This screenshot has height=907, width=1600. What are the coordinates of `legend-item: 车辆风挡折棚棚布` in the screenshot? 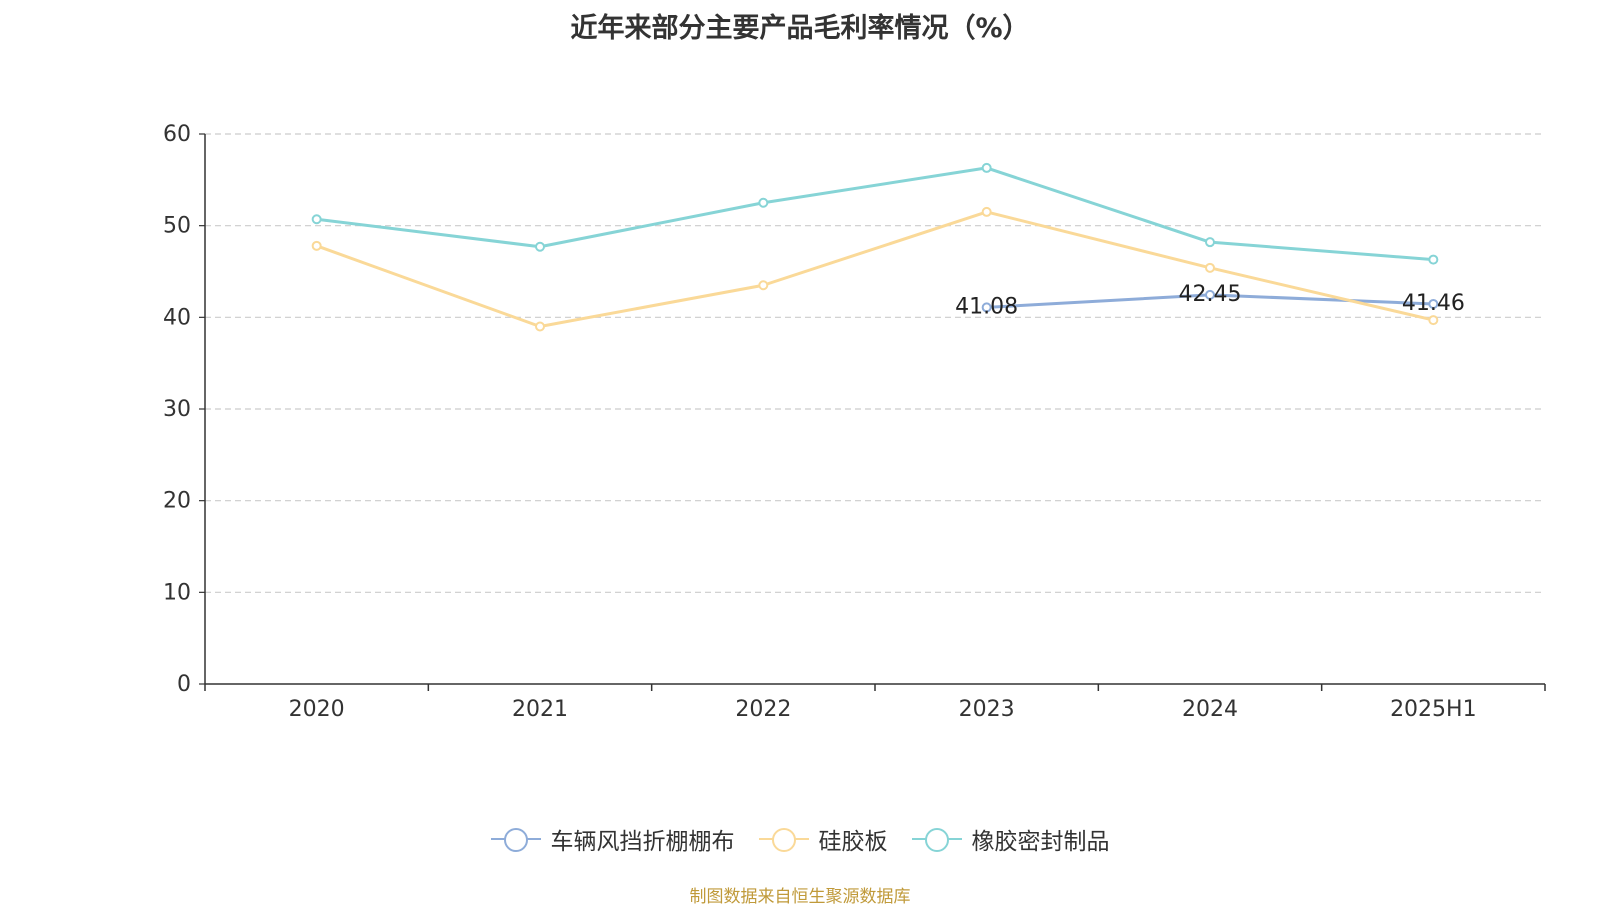 It's located at (612, 839).